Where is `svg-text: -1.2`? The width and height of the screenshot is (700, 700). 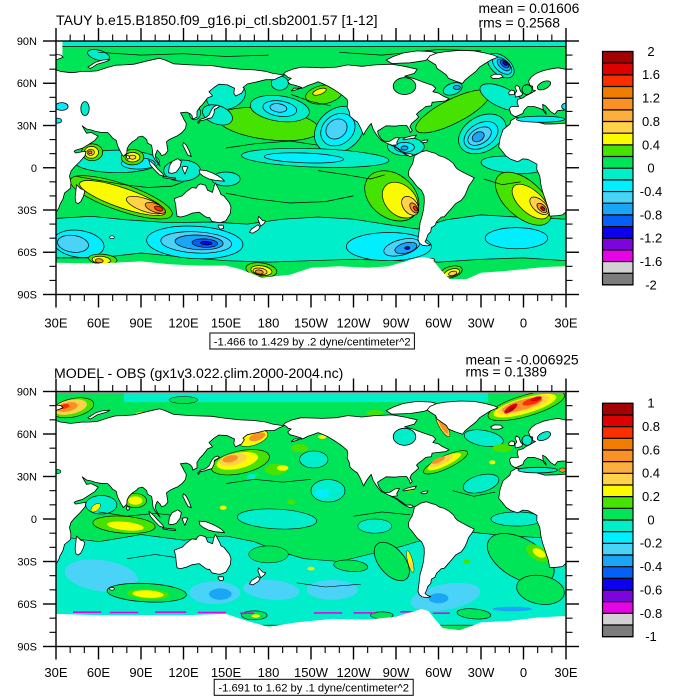
svg-text: -1.2 is located at coordinates (651, 238).